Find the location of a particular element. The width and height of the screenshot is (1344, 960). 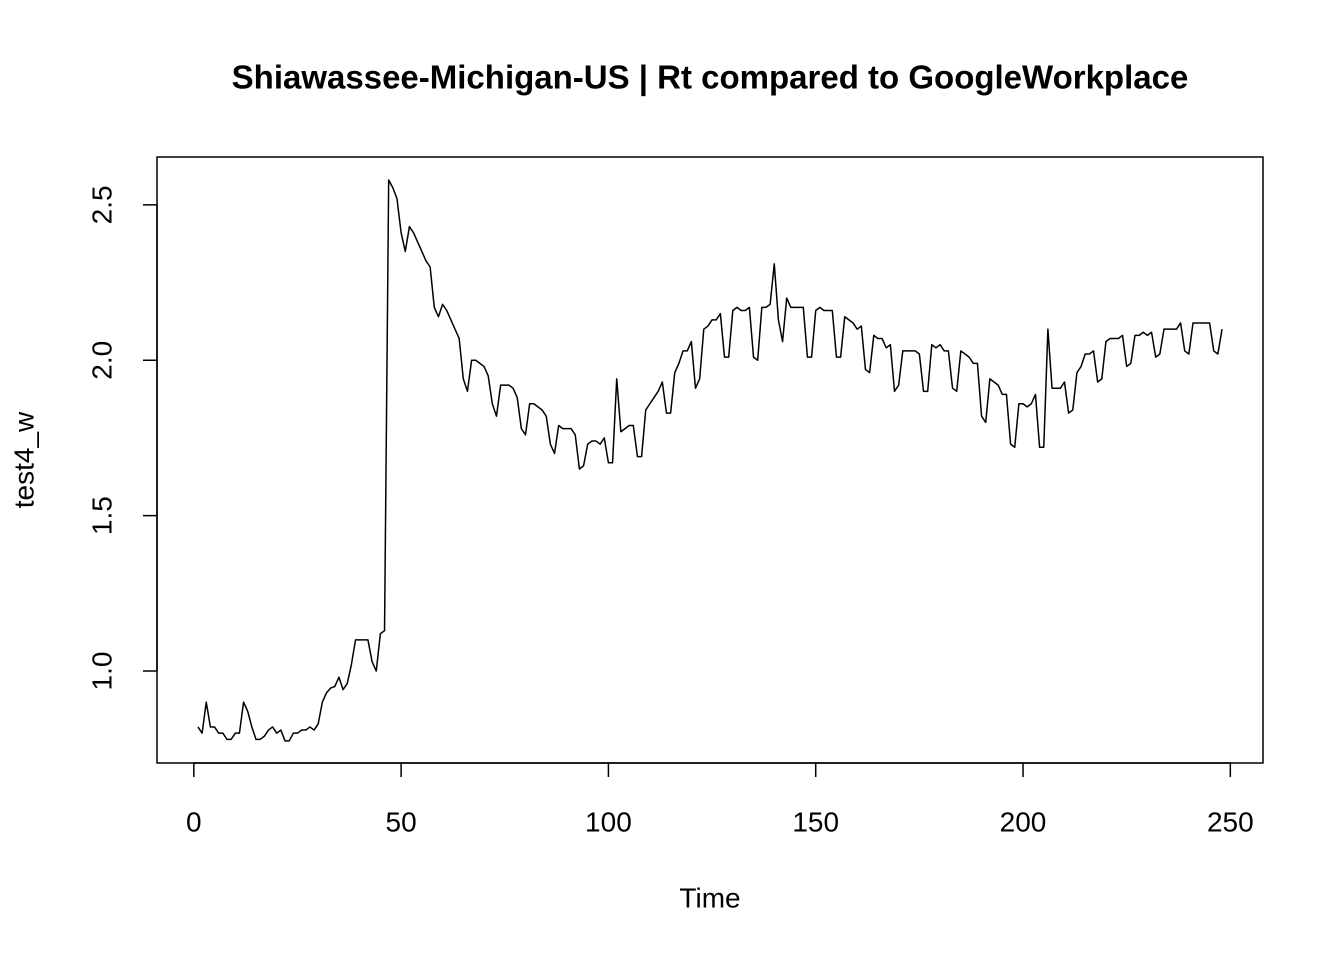

y-axis-label: test4_w is located at coordinates (23, 459).